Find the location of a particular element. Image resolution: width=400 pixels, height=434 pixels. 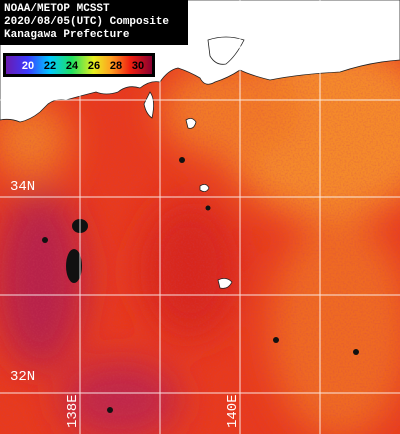

colorbar-label: 26 is located at coordinates (94, 66).